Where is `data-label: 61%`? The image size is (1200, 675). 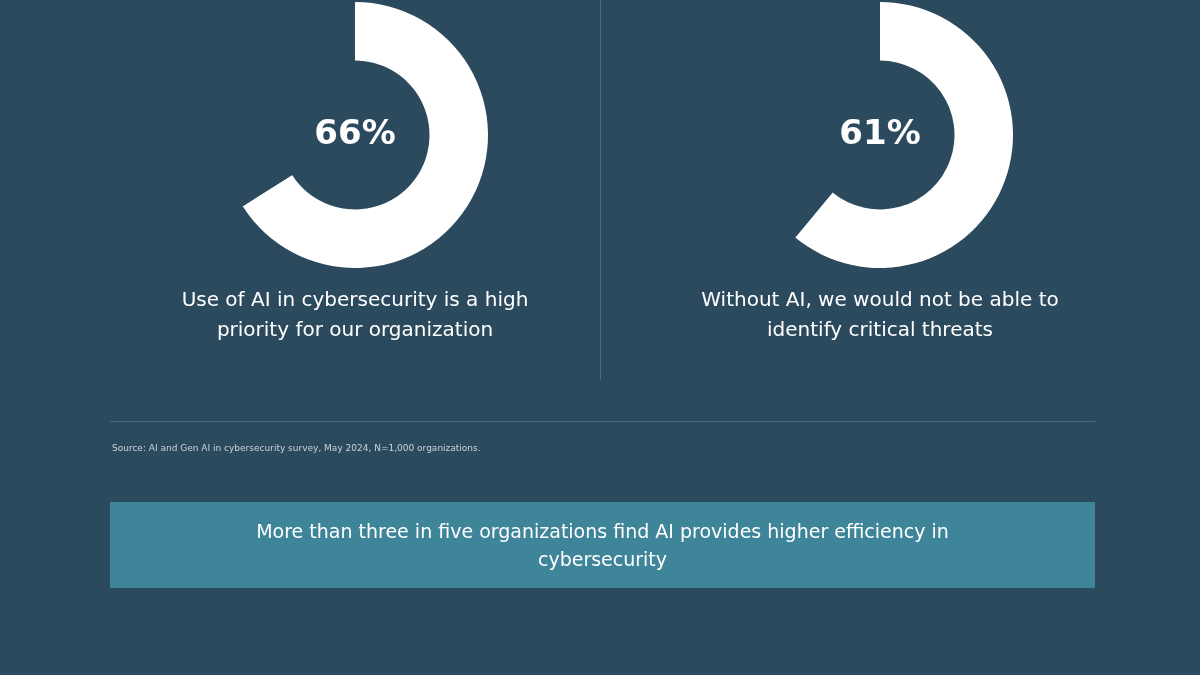
data-label: 61% is located at coordinates (880, 131).